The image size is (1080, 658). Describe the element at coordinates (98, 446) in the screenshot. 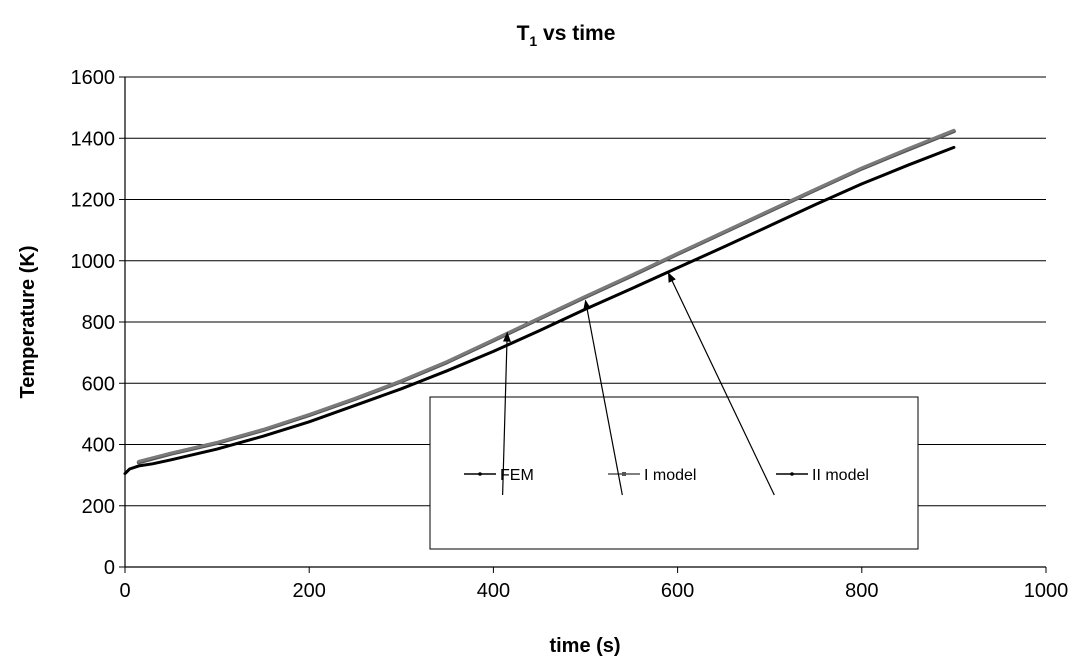

I see `y-tick-label: 400` at that location.